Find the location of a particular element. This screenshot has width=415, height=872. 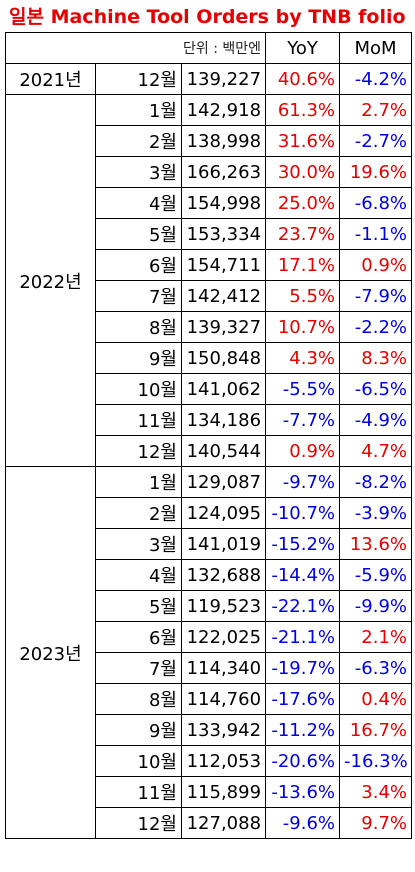

mom-cell: 0.9% is located at coordinates (376, 265).